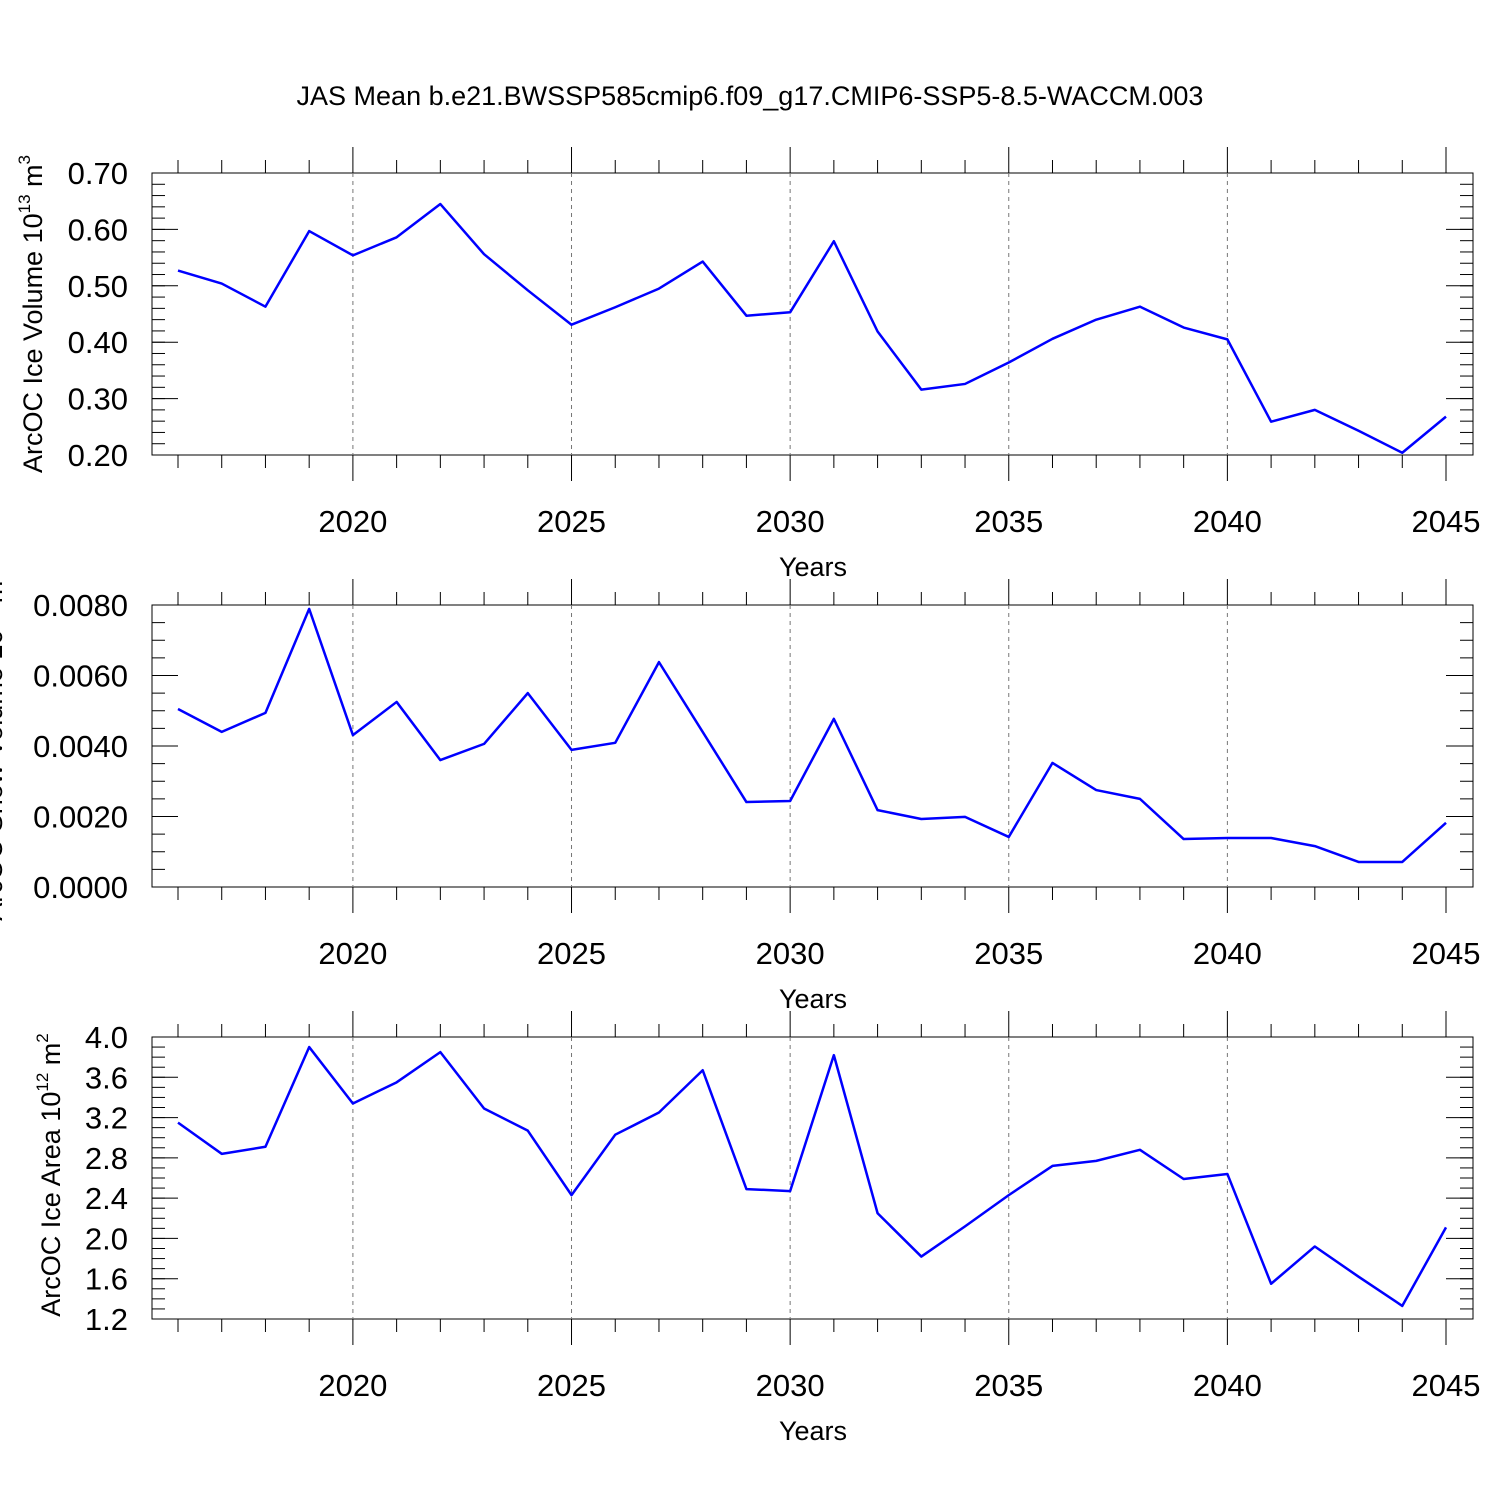  I want to click on y-tick-label: 0.0080, so click(80, 605).